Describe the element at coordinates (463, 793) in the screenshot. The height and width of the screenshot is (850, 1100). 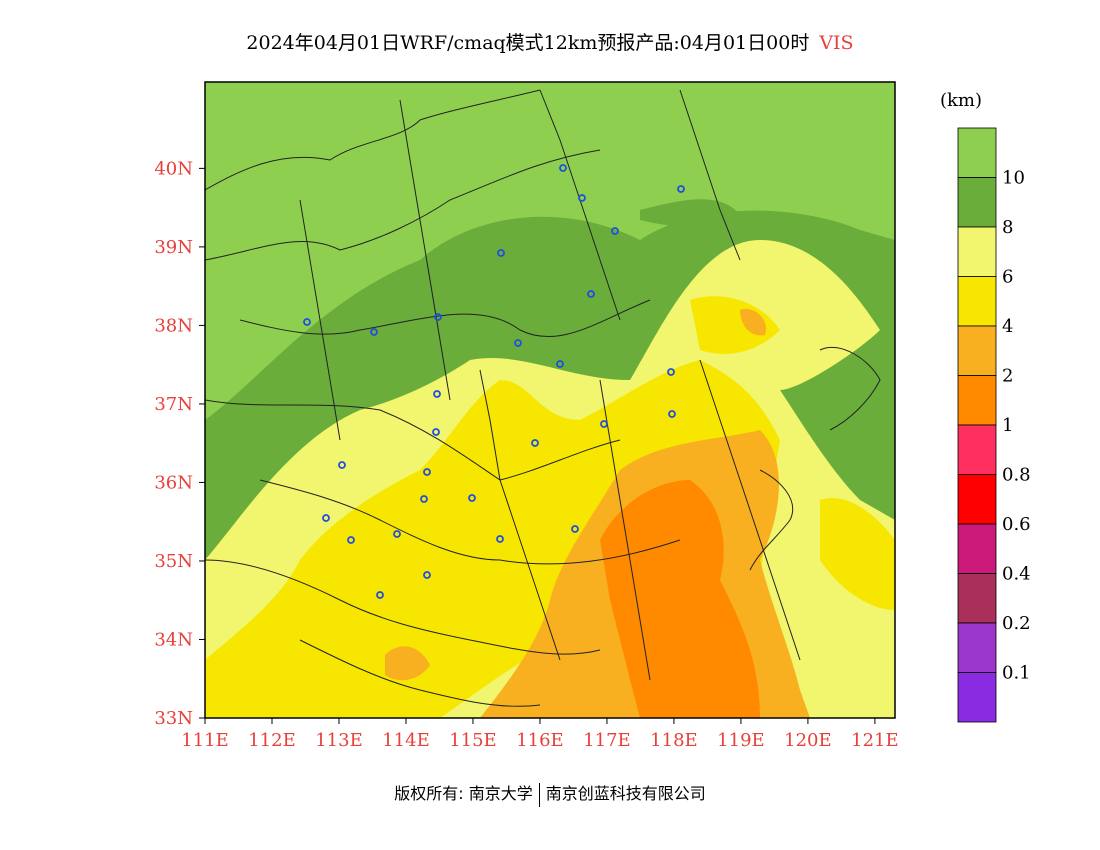
I see `footer-copyright: 版权所有: 南京大学` at that location.